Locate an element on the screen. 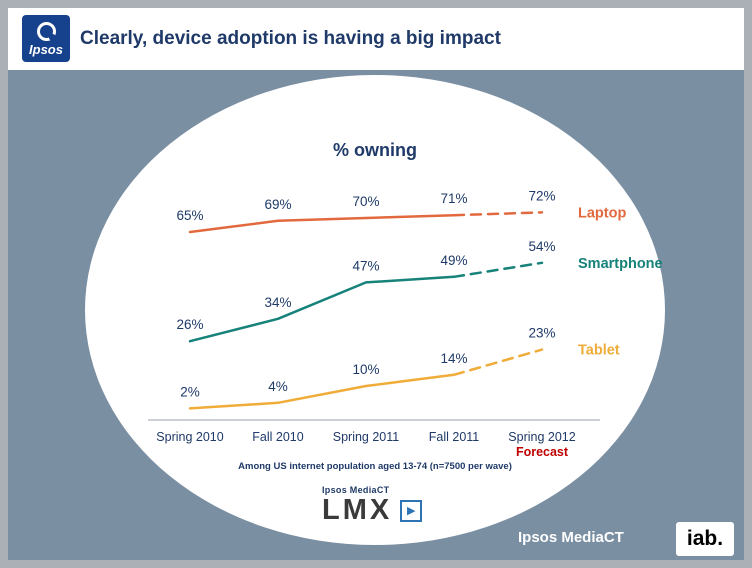 The width and height of the screenshot is (752, 568). value-label-laptop: 71% is located at coordinates (453, 198).